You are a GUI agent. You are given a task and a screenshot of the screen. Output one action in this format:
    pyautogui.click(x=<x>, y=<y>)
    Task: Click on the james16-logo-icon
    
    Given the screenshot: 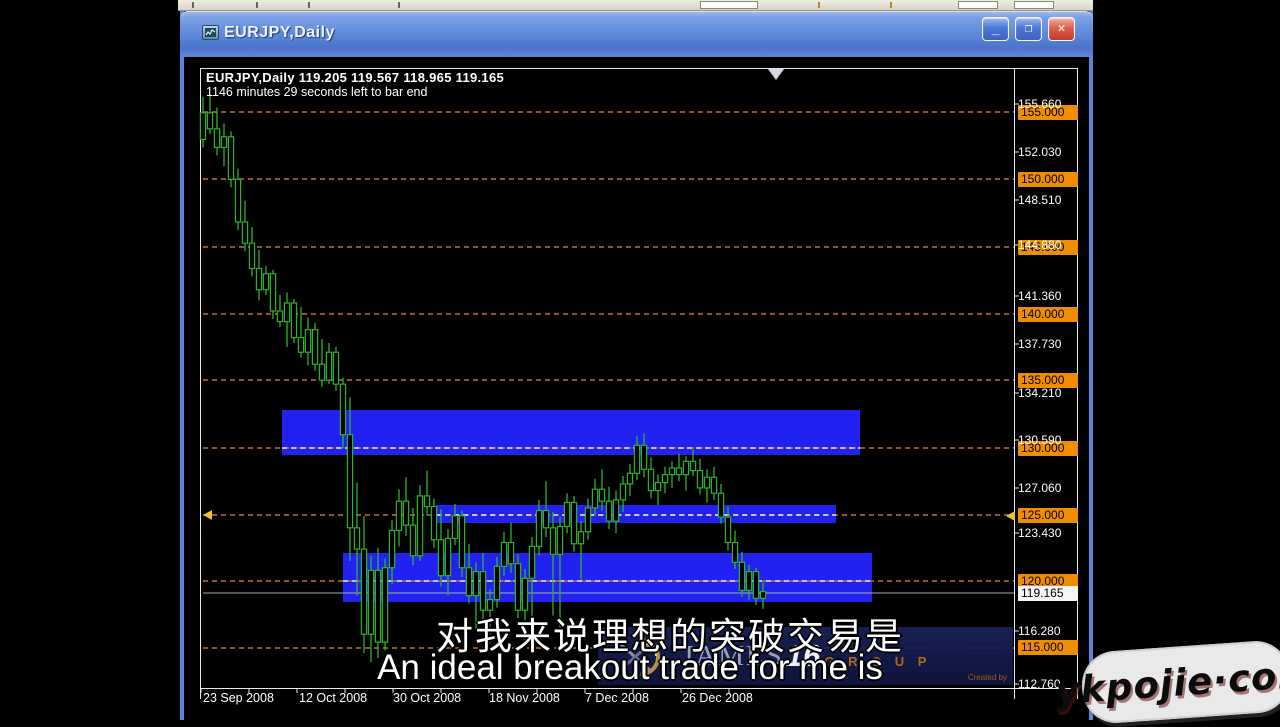 What is the action you would take?
    pyautogui.click(x=638, y=657)
    